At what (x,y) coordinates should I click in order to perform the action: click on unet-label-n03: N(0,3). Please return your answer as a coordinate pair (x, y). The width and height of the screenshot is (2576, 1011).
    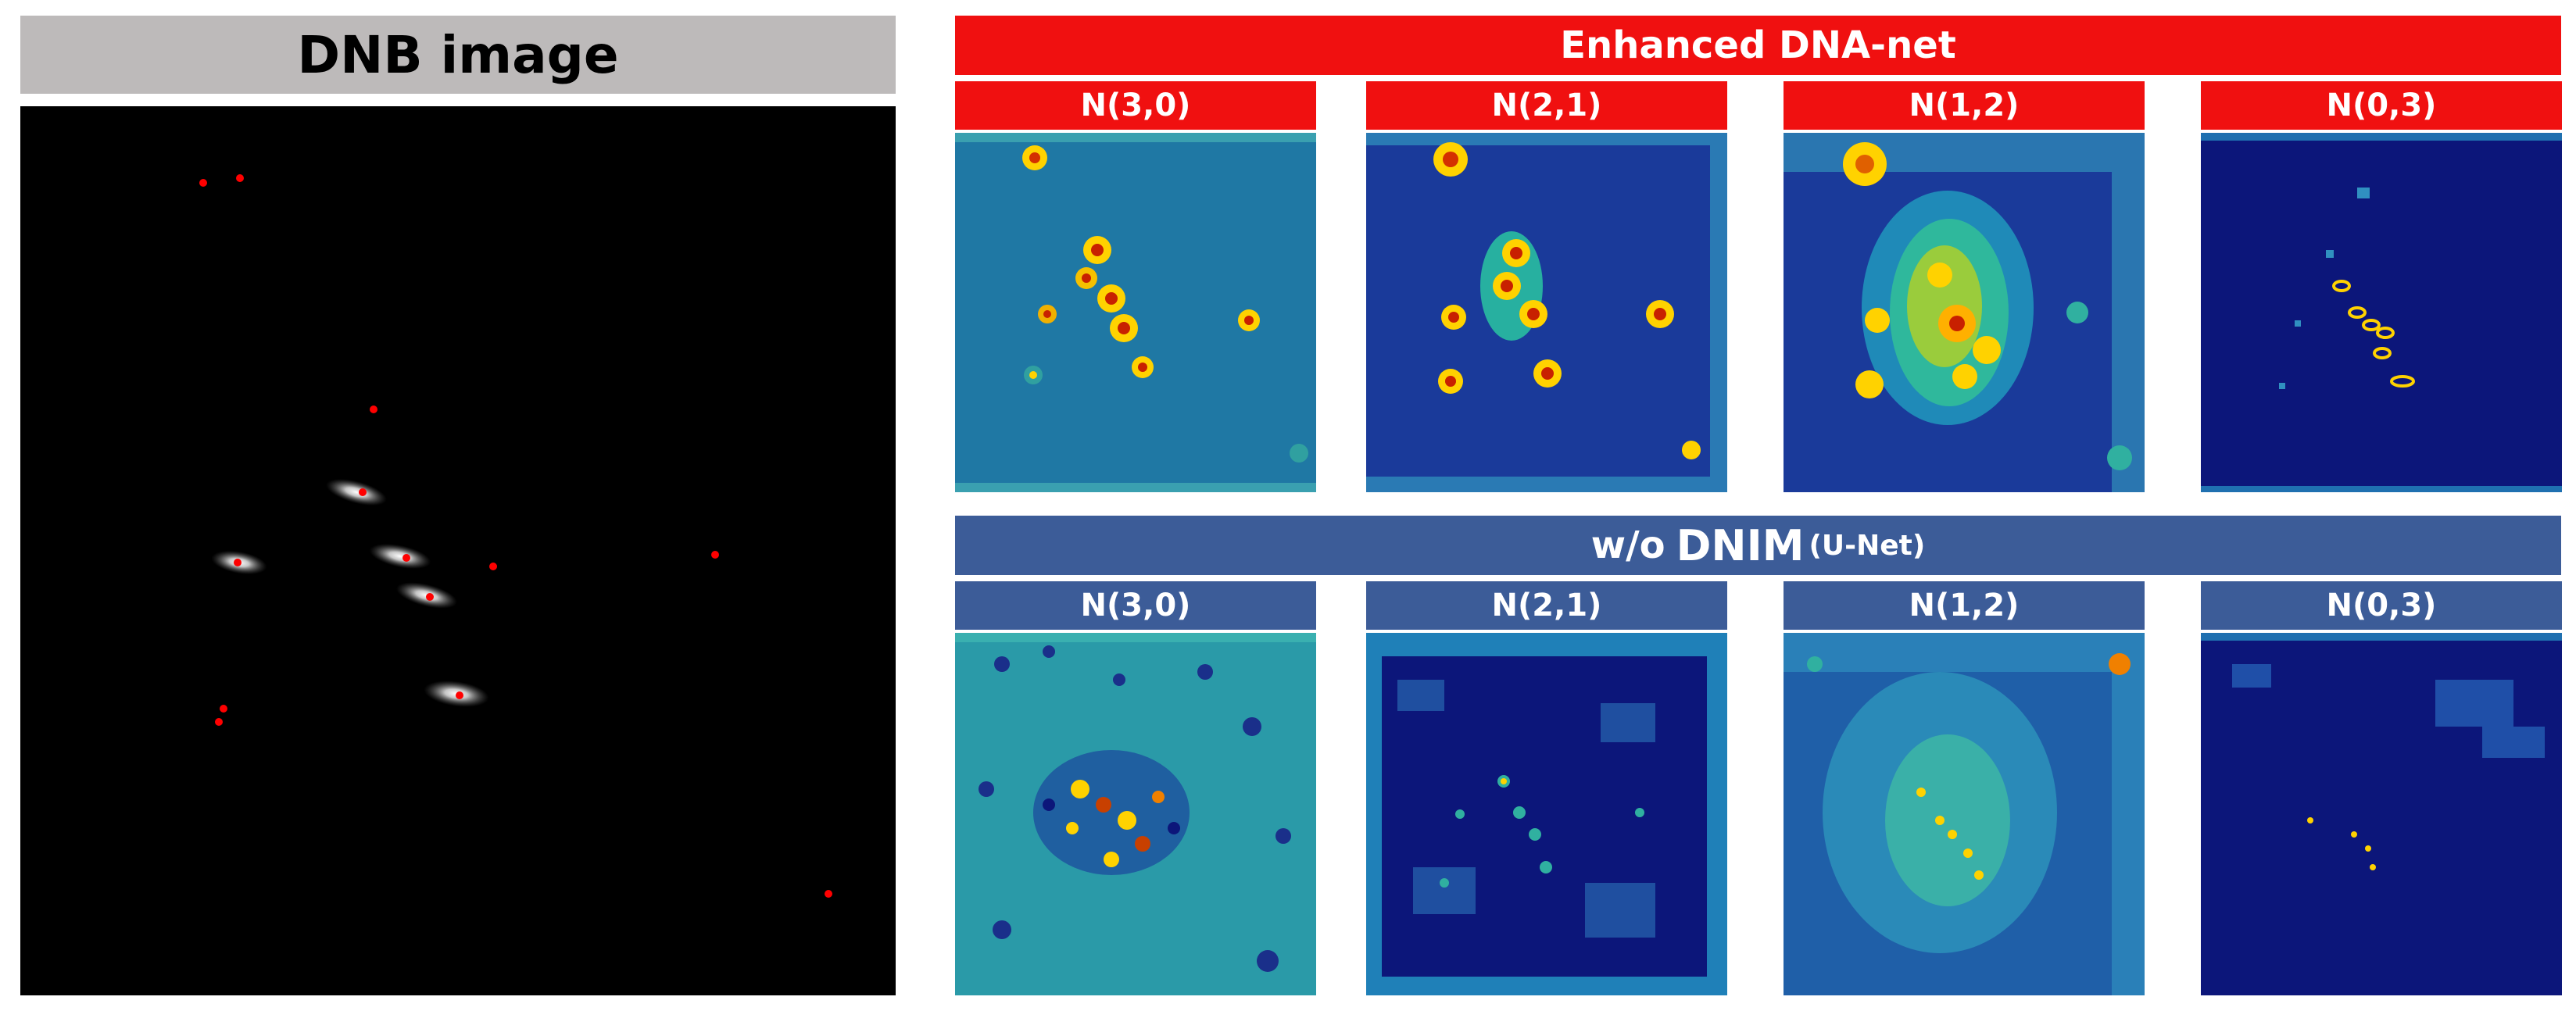
    Looking at the image, I should click on (2381, 605).